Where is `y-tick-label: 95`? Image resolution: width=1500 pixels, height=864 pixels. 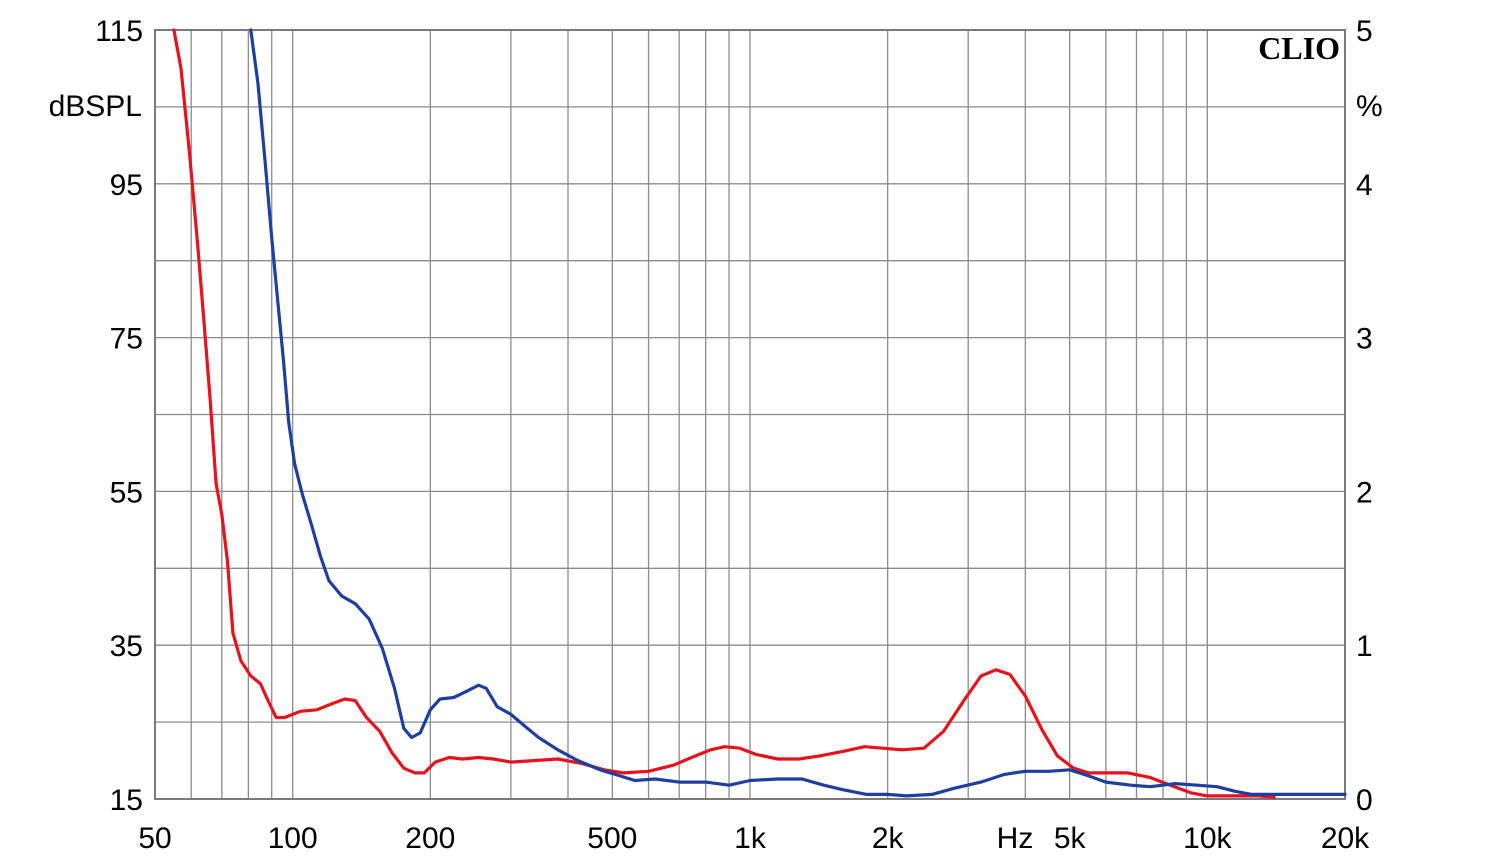 y-tick-label: 95 is located at coordinates (126, 185).